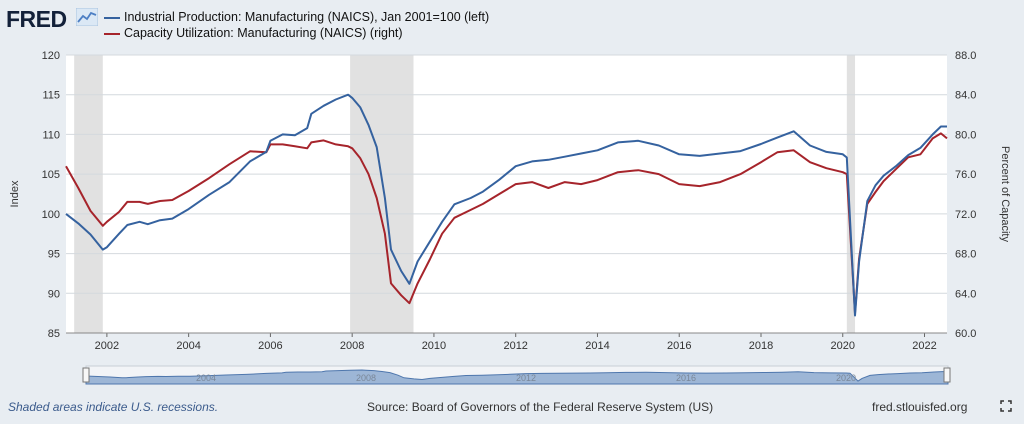 The image size is (1024, 424). Describe the element at coordinates (86, 375) in the screenshot. I see `navigator-handle-left` at that location.